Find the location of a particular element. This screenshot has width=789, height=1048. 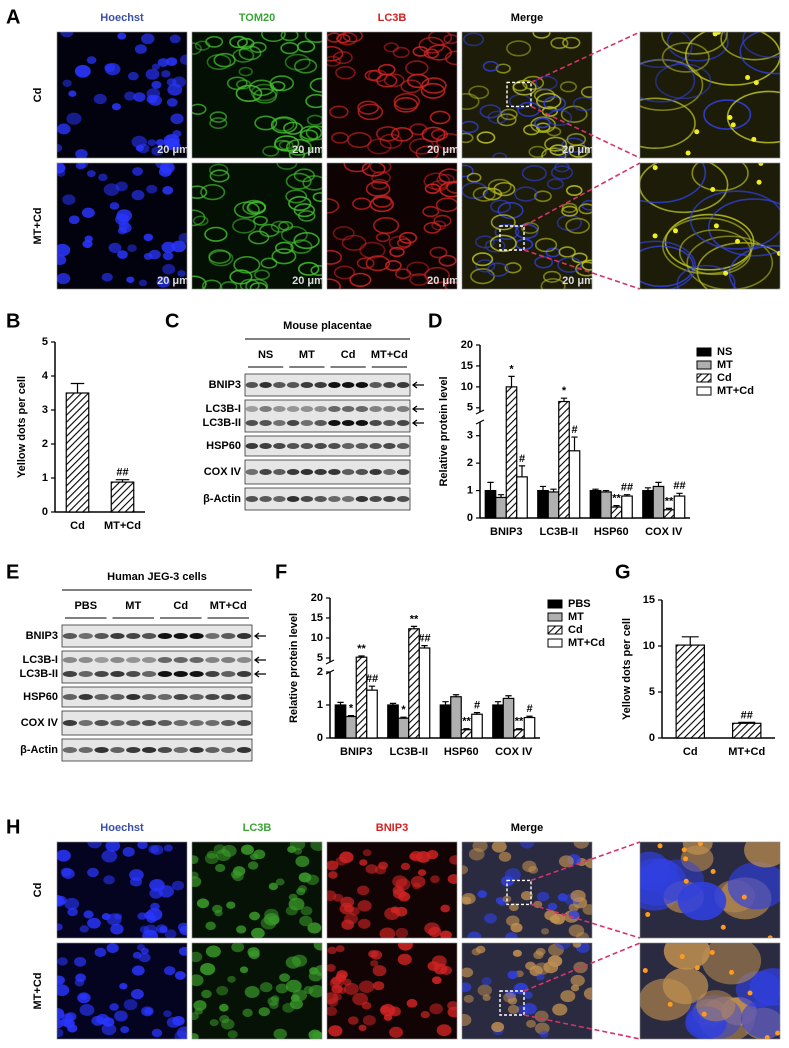

group-label: PBS is located at coordinates (85, 606).